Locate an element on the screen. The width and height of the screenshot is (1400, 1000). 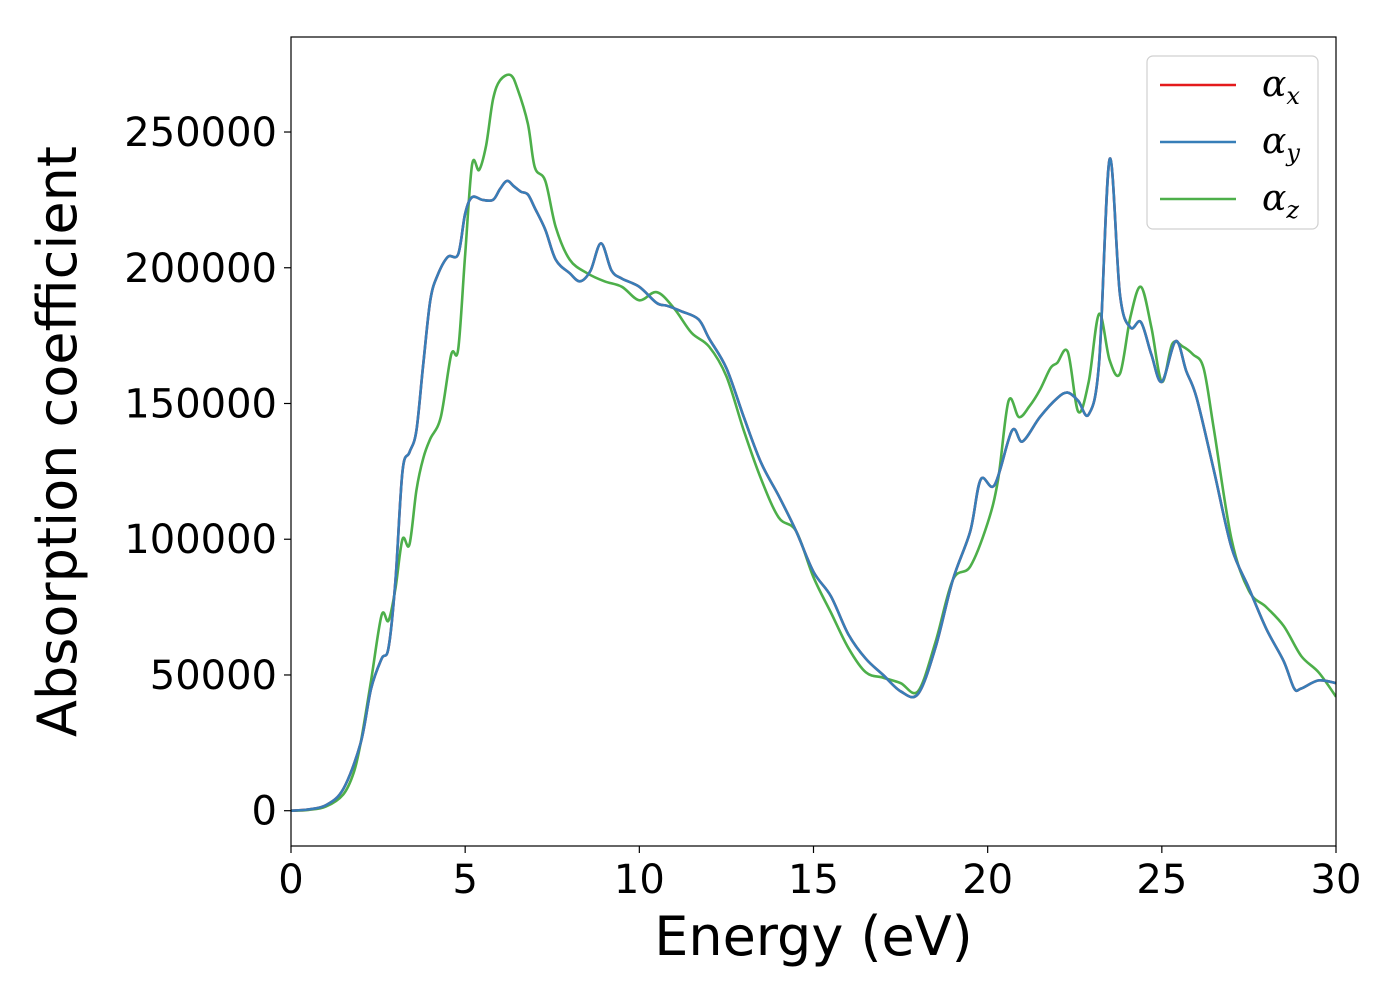
y-tick-label: 0 is located at coordinates (264, 812).